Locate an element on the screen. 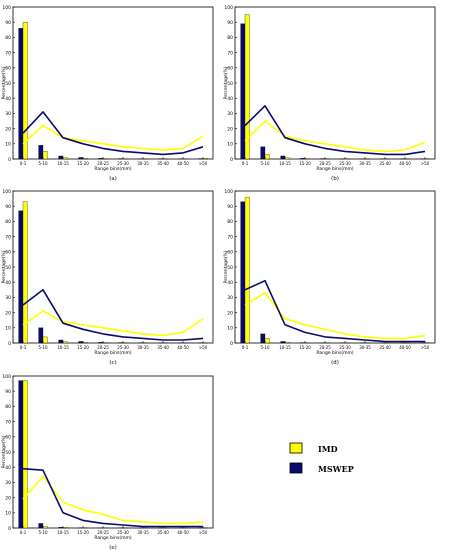 This screenshot has width=450, height=550. x-tick-label: 30-35 is located at coordinates (365, 163).